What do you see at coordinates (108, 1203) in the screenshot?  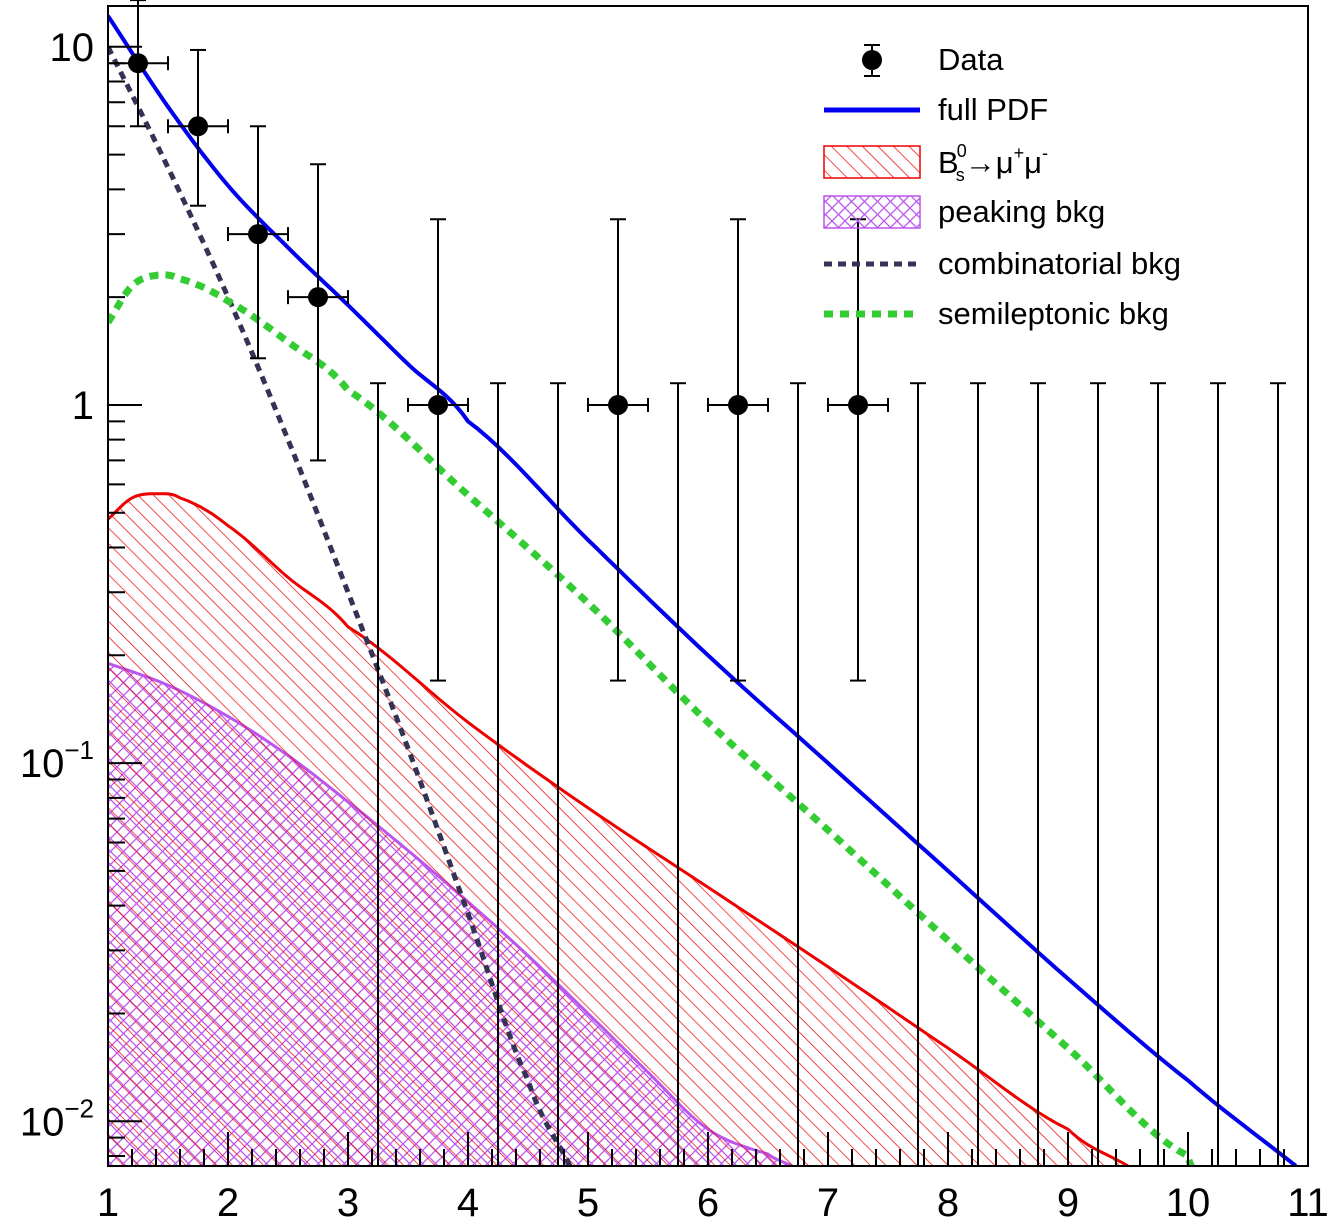 I see `x-tick-label: 1` at bounding box center [108, 1203].